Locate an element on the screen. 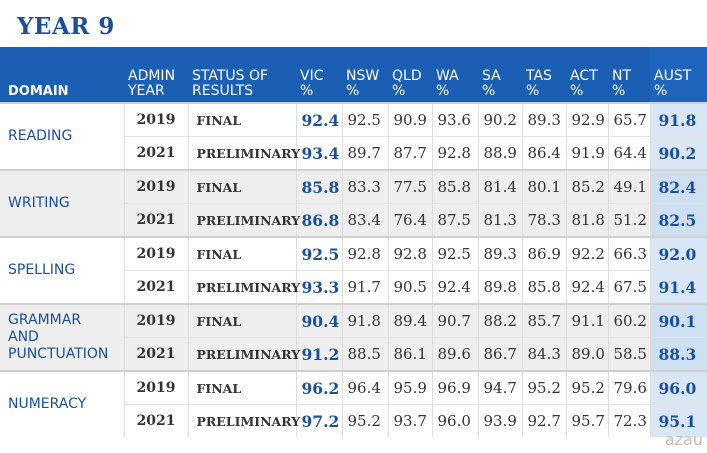 The height and width of the screenshot is (453, 707). tas-value-cell: 85.7 is located at coordinates (544, 320).